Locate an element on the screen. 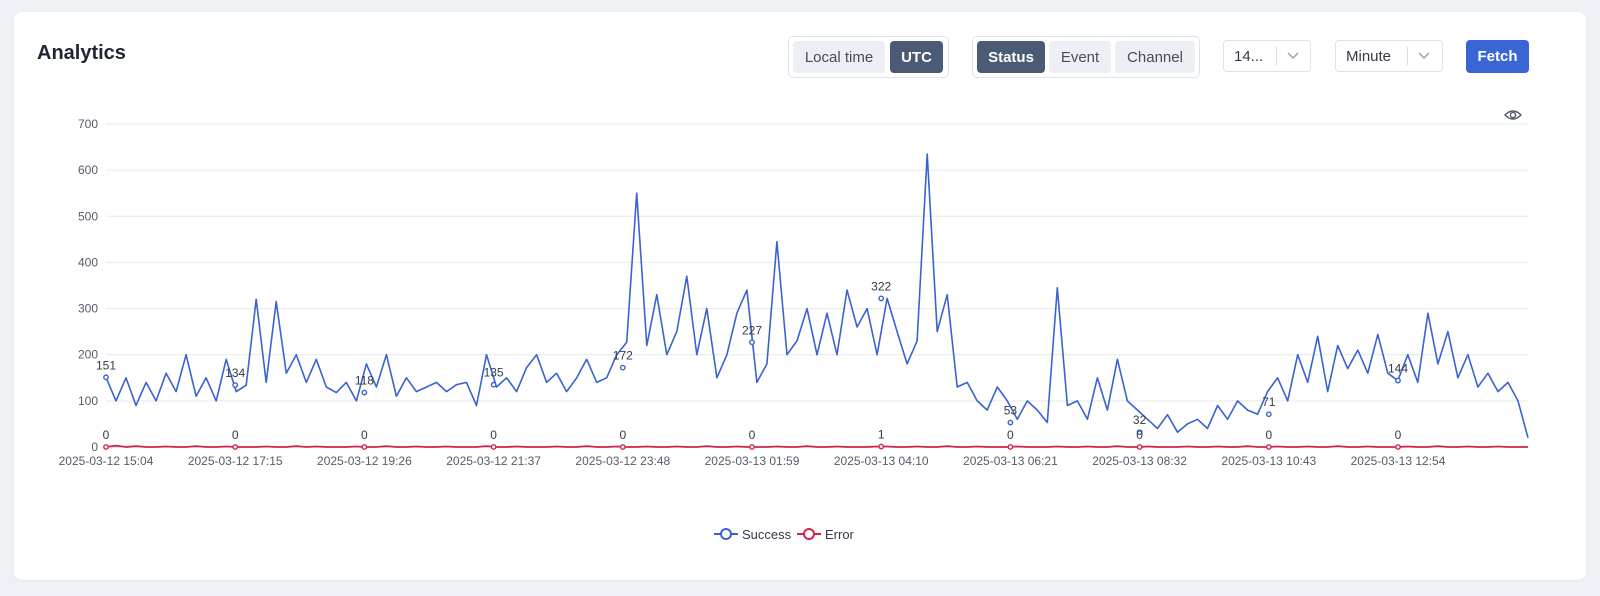 The image size is (1600, 596). timezone-toggle: Local time UTC is located at coordinates (868, 57).